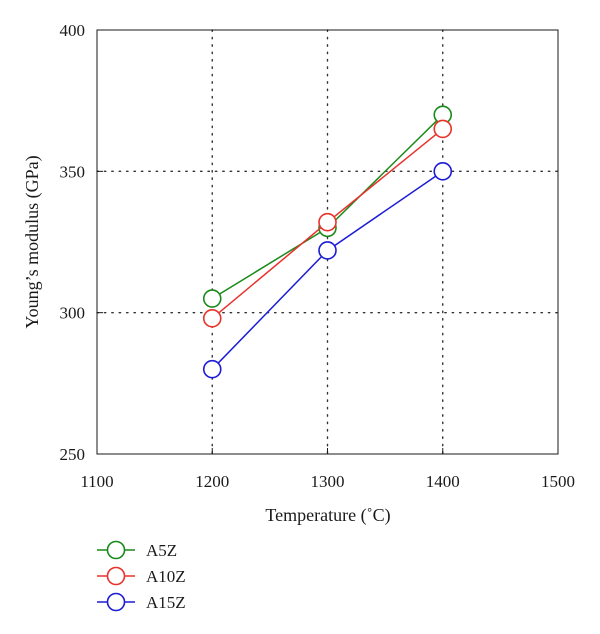 The height and width of the screenshot is (634, 600). I want to click on legend-label: A10Z, so click(166, 576).